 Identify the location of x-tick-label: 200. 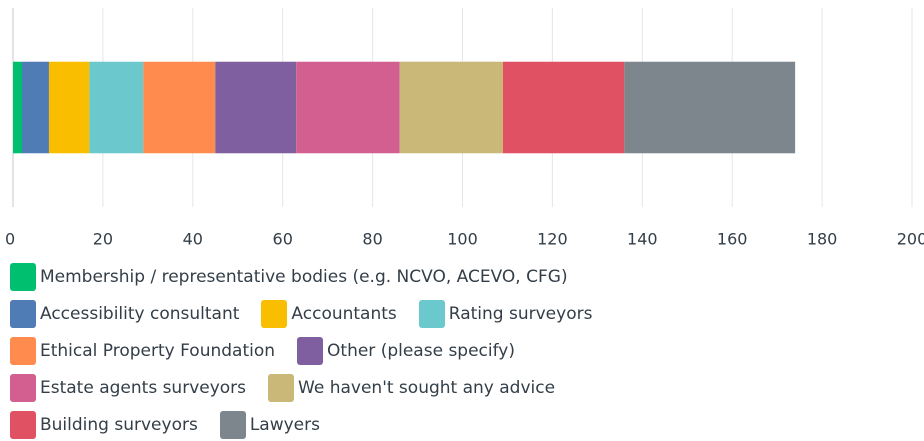
(910, 239).